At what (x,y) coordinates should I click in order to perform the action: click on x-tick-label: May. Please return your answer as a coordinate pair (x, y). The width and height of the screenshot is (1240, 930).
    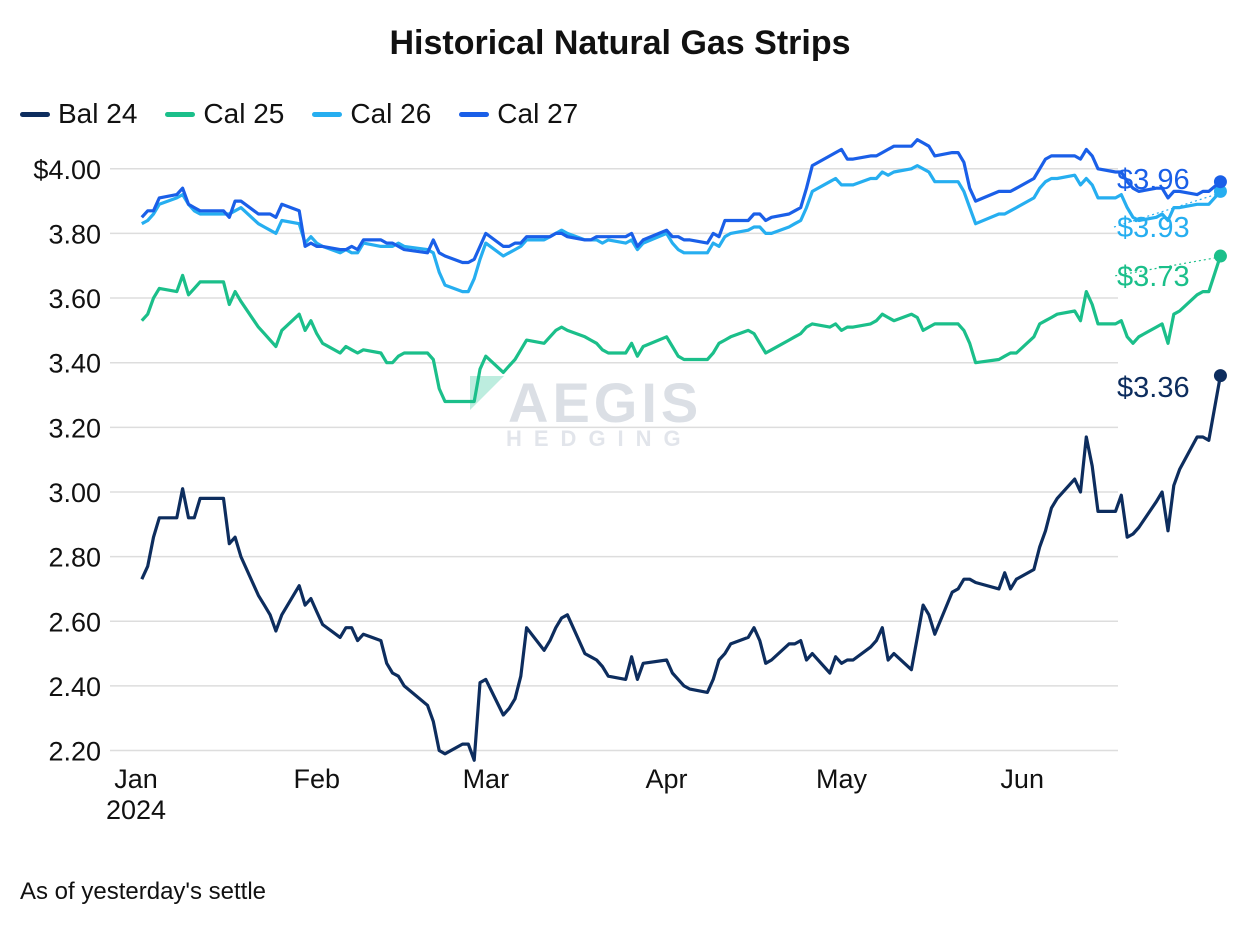
    Looking at the image, I should click on (842, 779).